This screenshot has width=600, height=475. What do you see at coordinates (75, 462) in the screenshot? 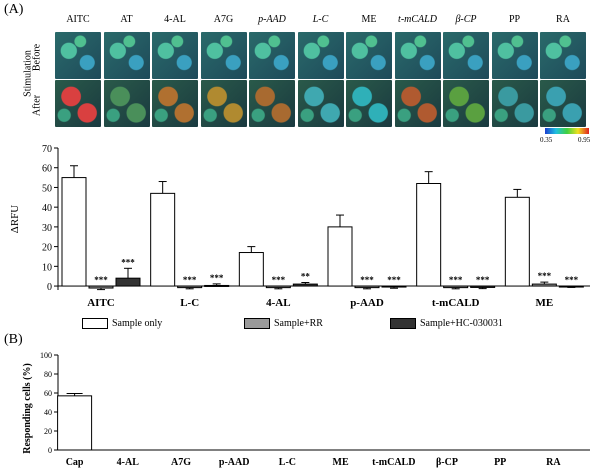
I see `x-tick-label: Cap` at bounding box center [75, 462].